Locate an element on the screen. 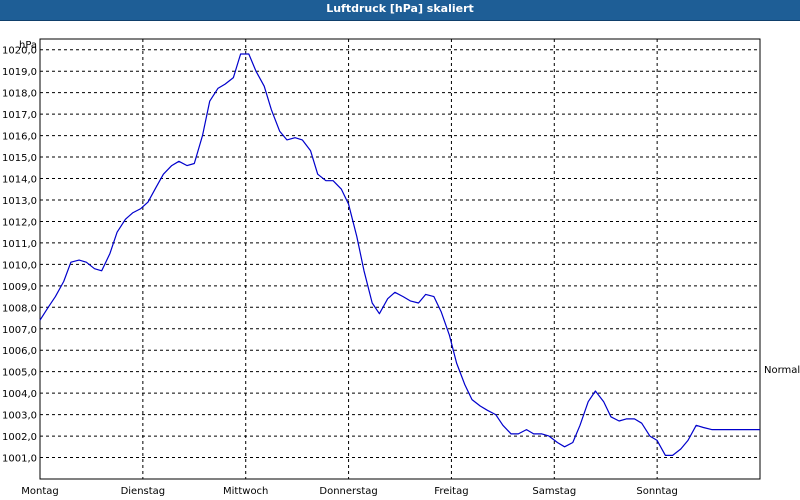 The image size is (800, 500). y-tick-label: 1002,0 is located at coordinates (19, 437).